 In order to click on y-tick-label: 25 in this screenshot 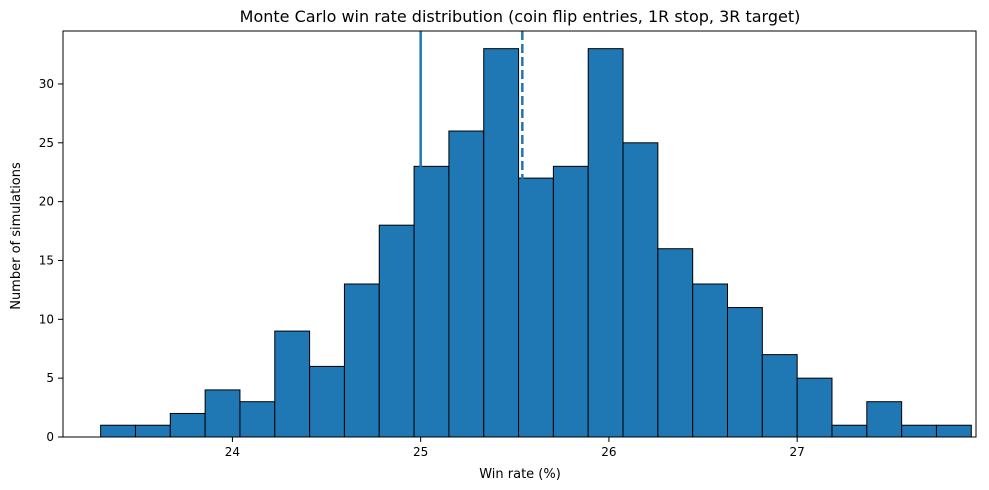, I will do `click(46, 143)`.